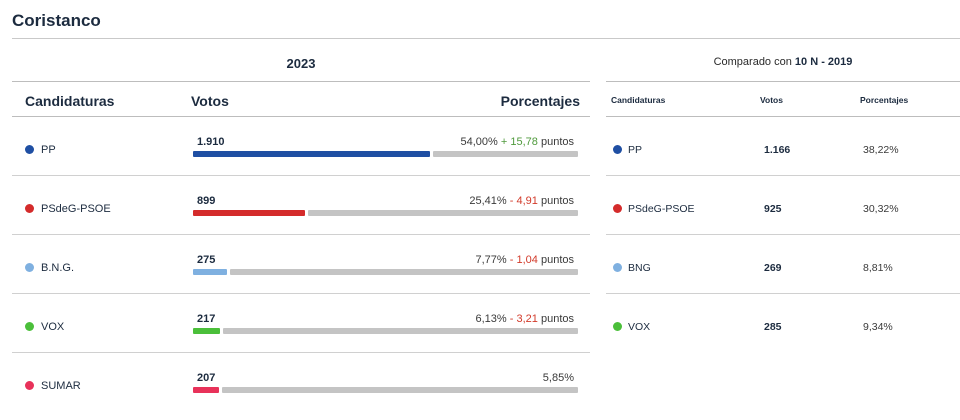 The image size is (960, 420). What do you see at coordinates (301, 116) in the screenshot?
I see `header-divider` at bounding box center [301, 116].